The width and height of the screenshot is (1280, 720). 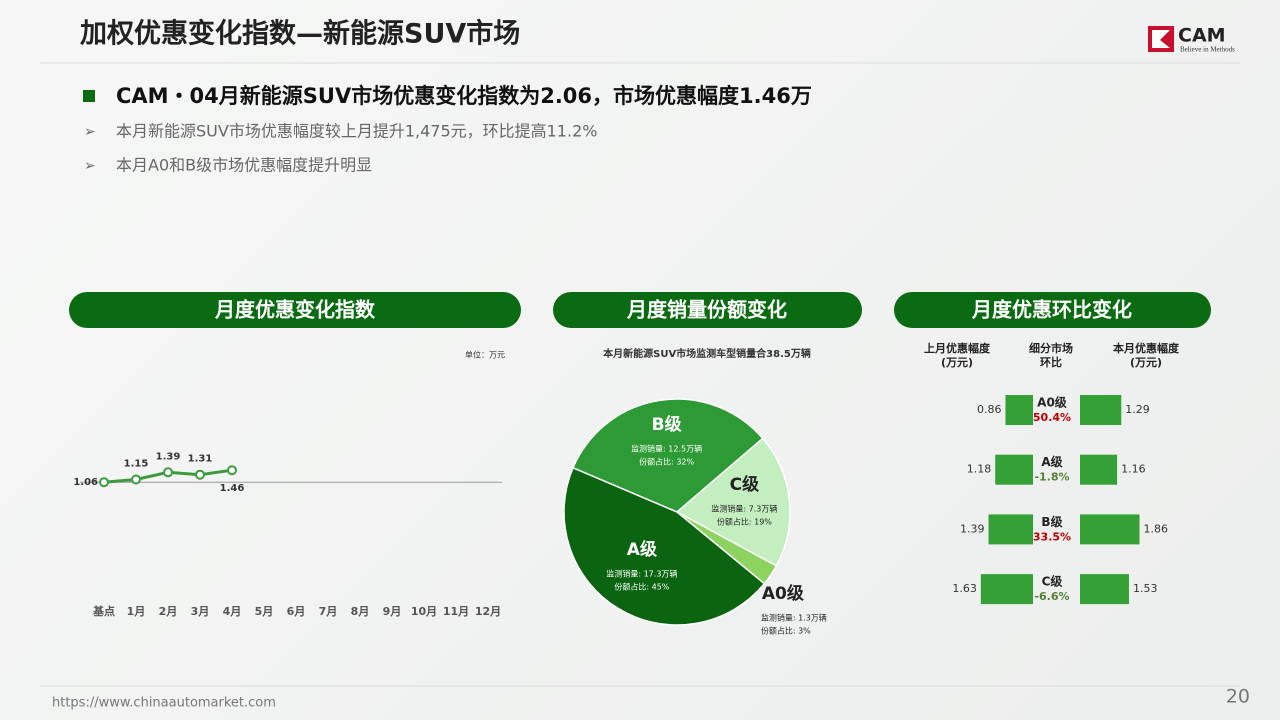 I want to click on x-tick-label: 8月, so click(x=360, y=611).